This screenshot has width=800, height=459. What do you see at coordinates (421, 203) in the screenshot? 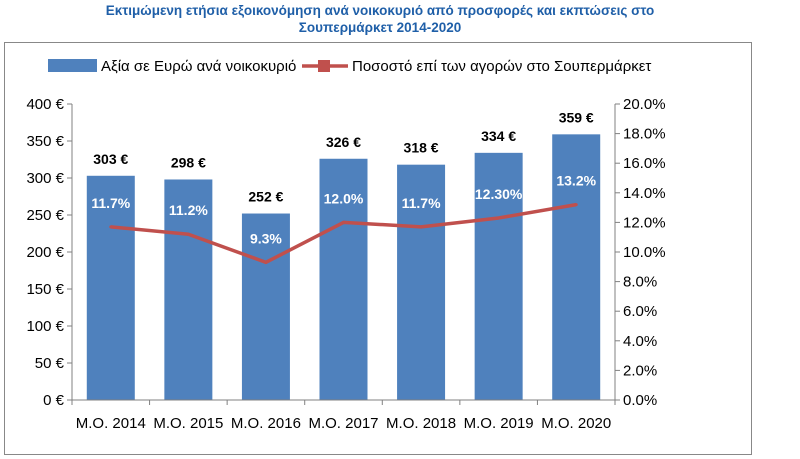
I see `line-value-label-5: 11.7%` at bounding box center [421, 203].